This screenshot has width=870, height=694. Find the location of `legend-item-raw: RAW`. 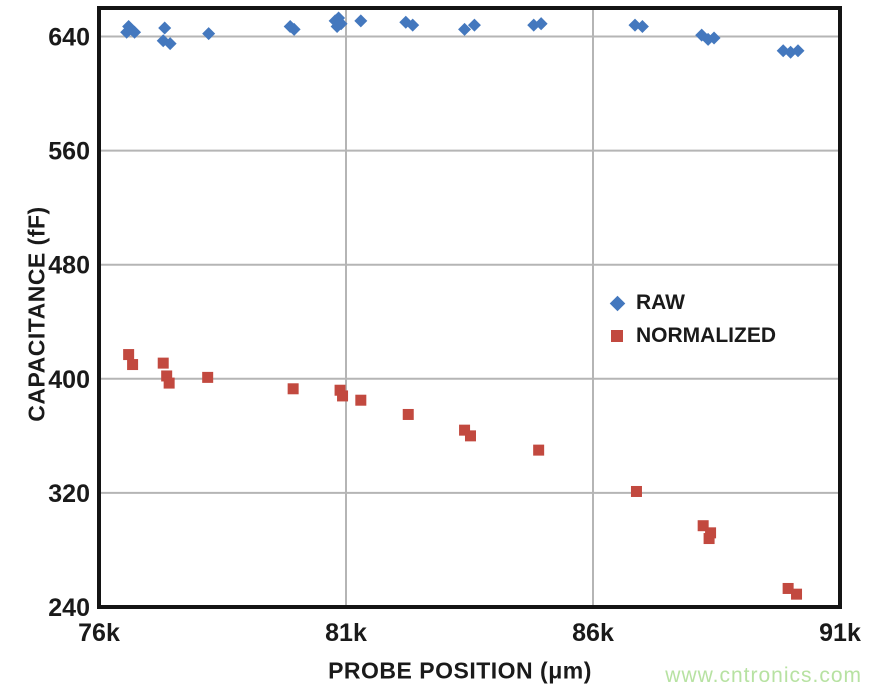

legend-item-raw: RAW is located at coordinates (692, 303).